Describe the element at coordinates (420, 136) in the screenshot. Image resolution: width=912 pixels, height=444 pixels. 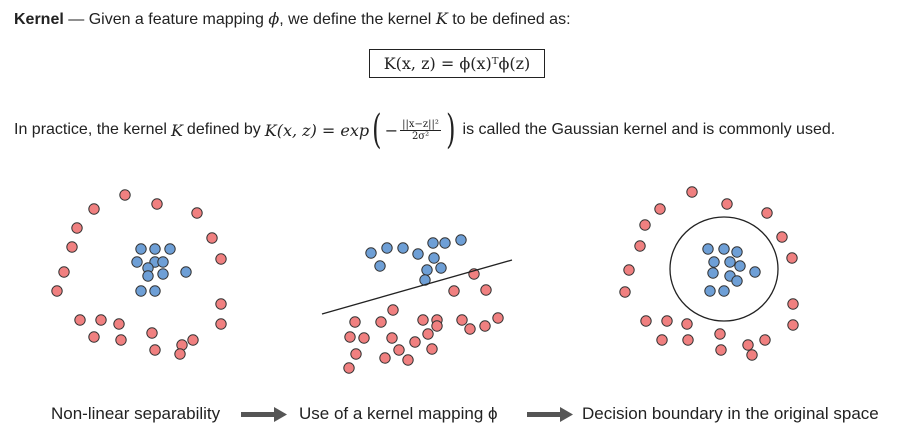
I see `fraction-denominator: 2σ²` at that location.